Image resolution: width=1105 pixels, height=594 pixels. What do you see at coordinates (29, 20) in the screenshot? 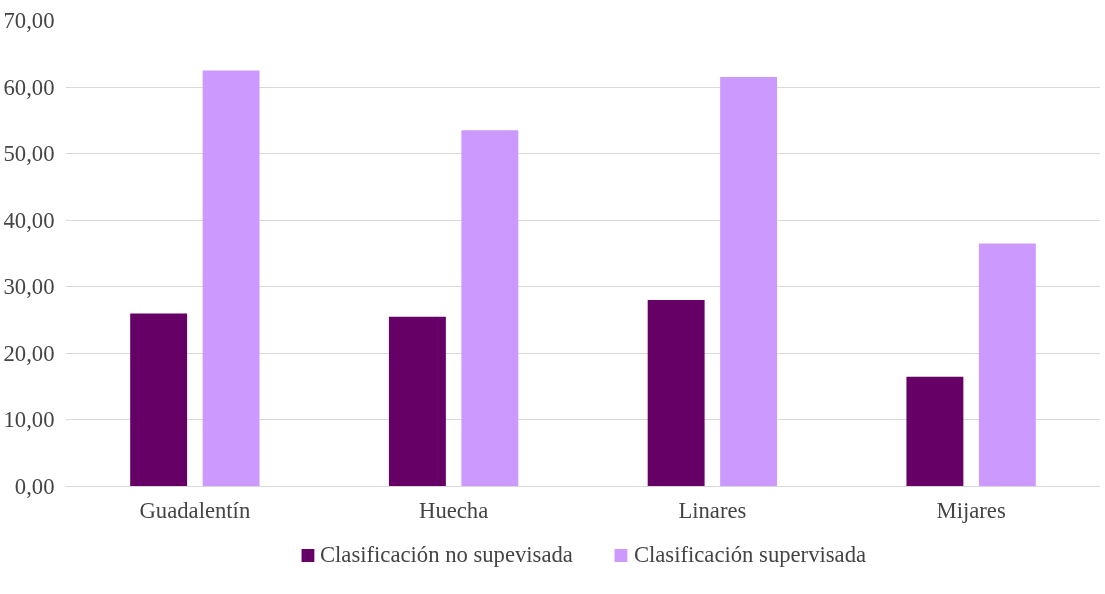
I see `y-tick-label: 70,00` at bounding box center [29, 20].